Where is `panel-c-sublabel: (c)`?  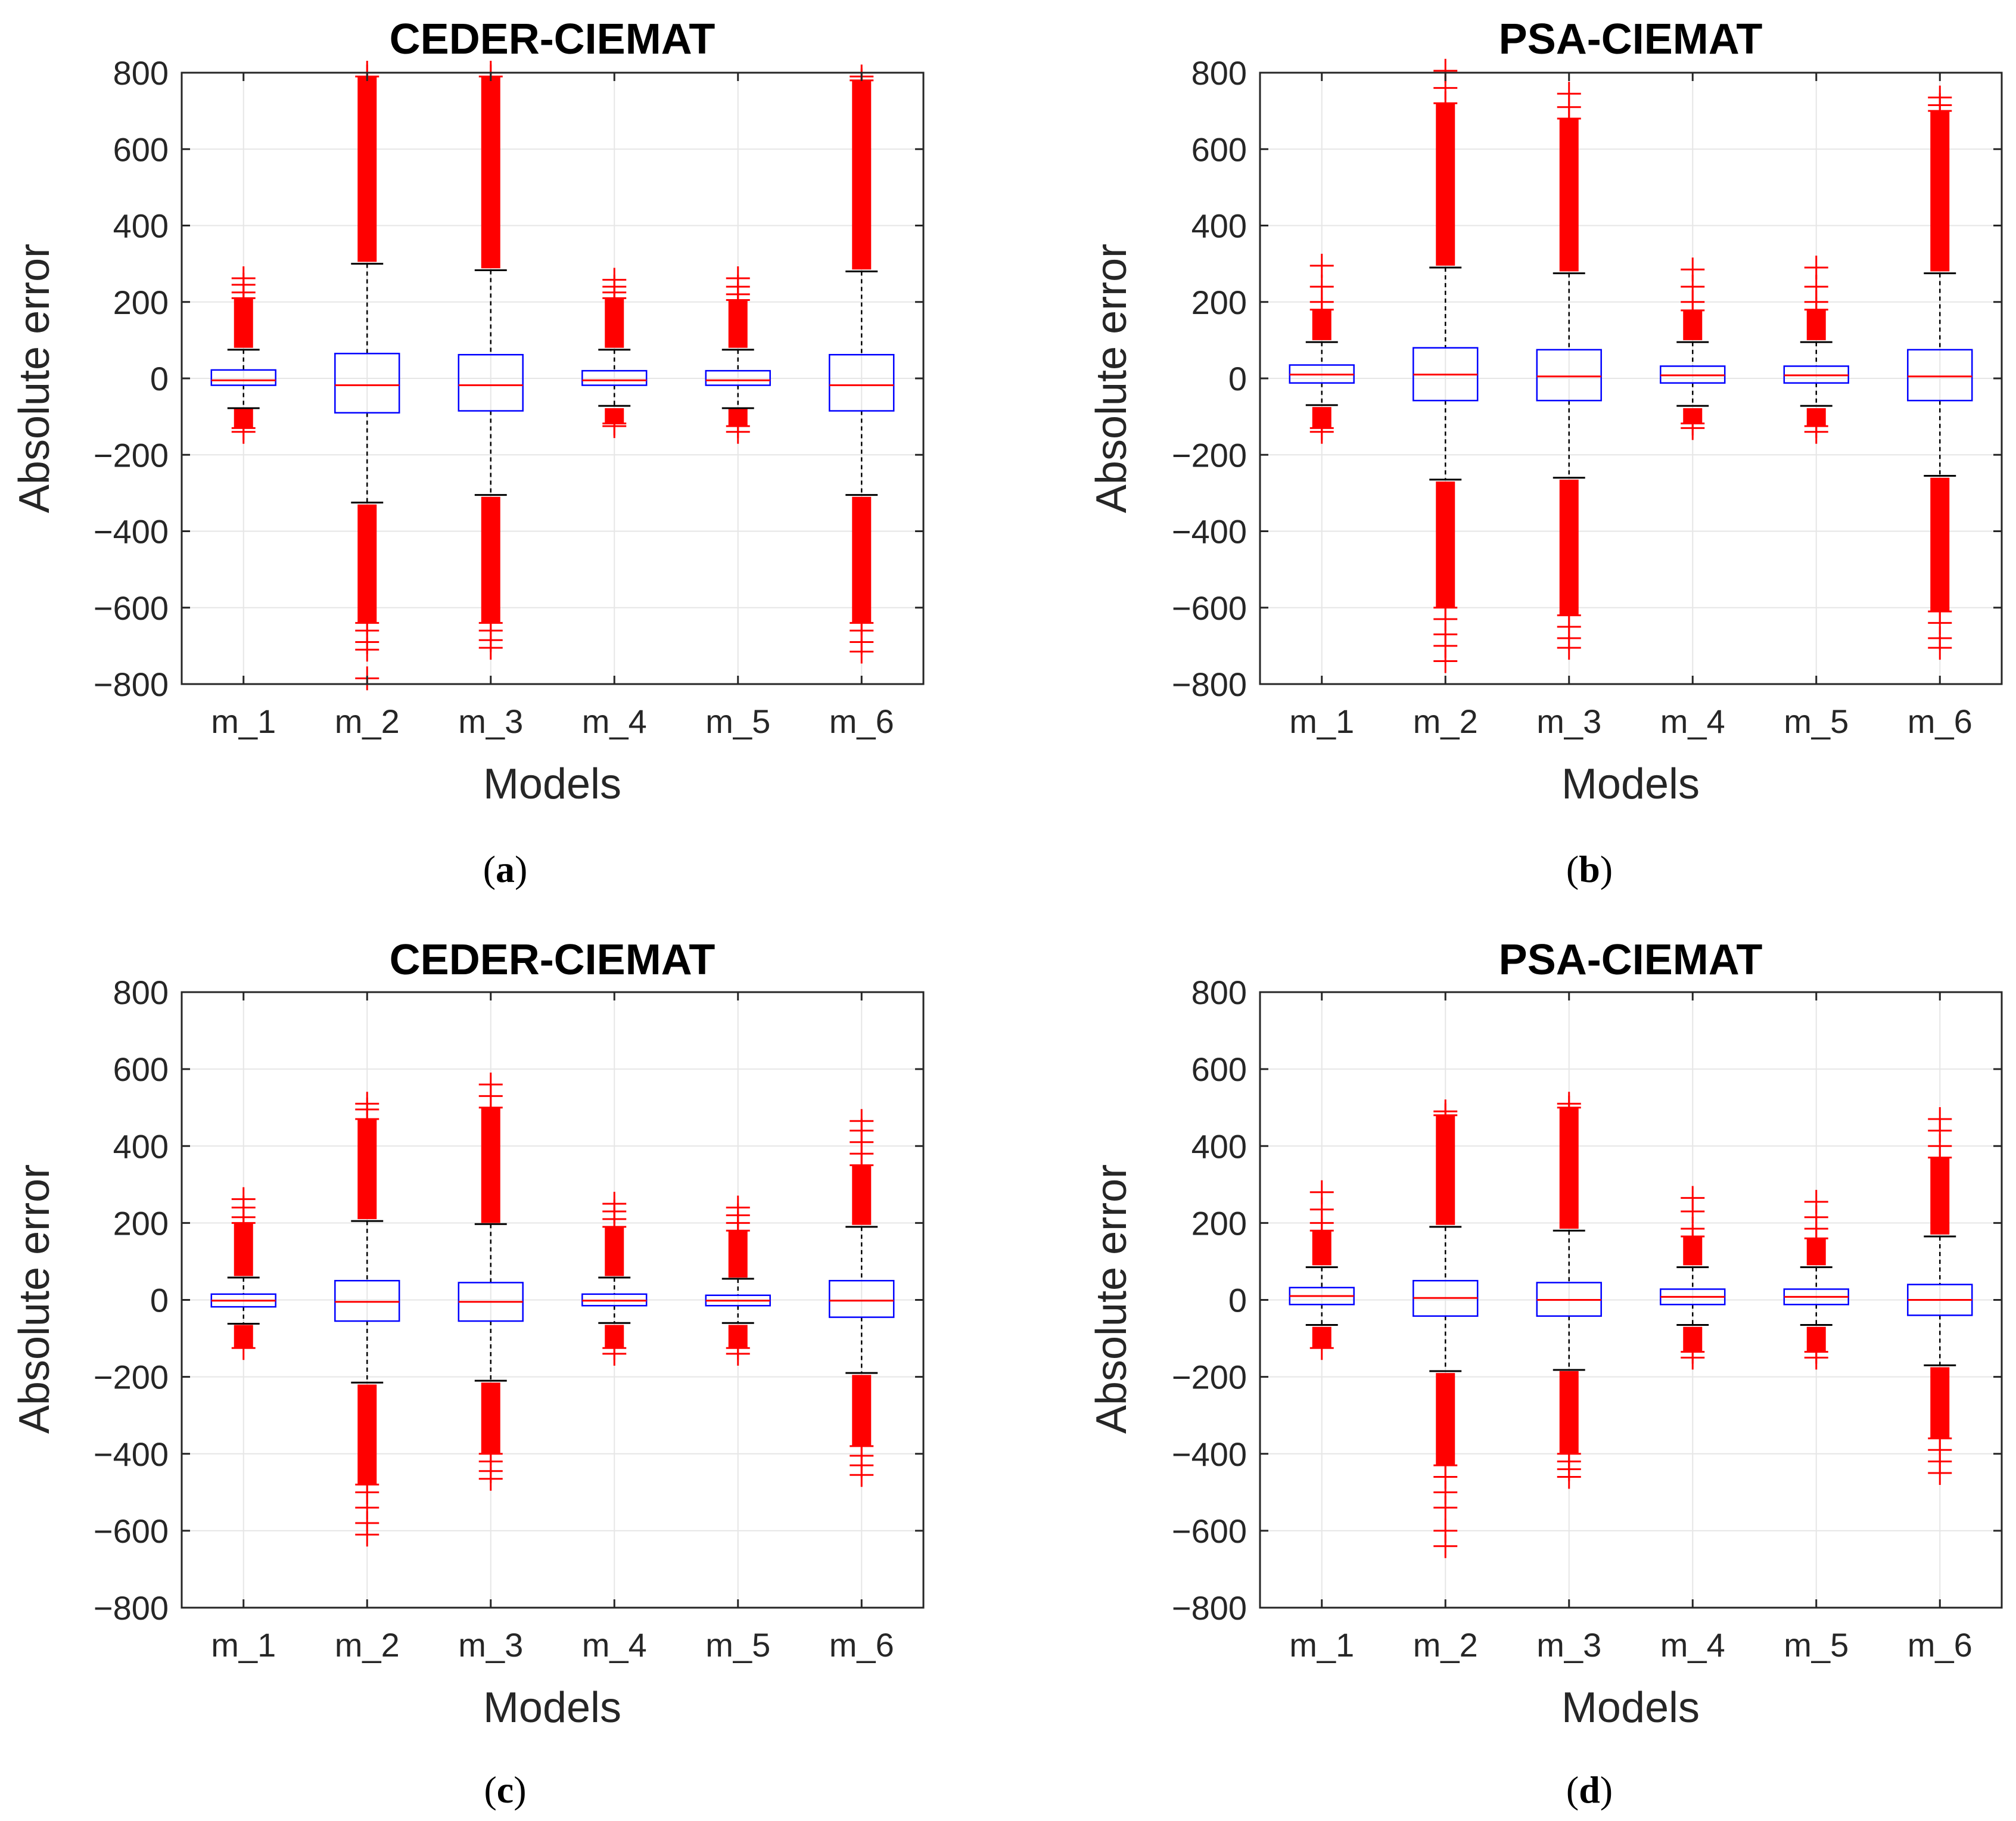
panel-c-sublabel: (c) is located at coordinates (505, 1790).